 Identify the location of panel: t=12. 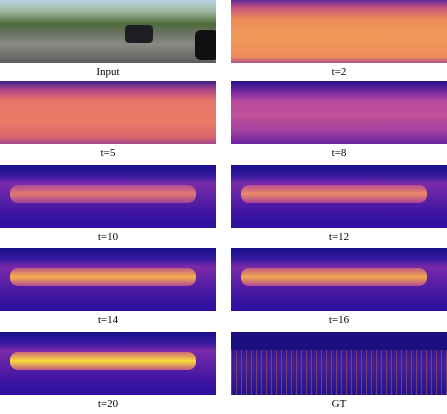
(339, 204).